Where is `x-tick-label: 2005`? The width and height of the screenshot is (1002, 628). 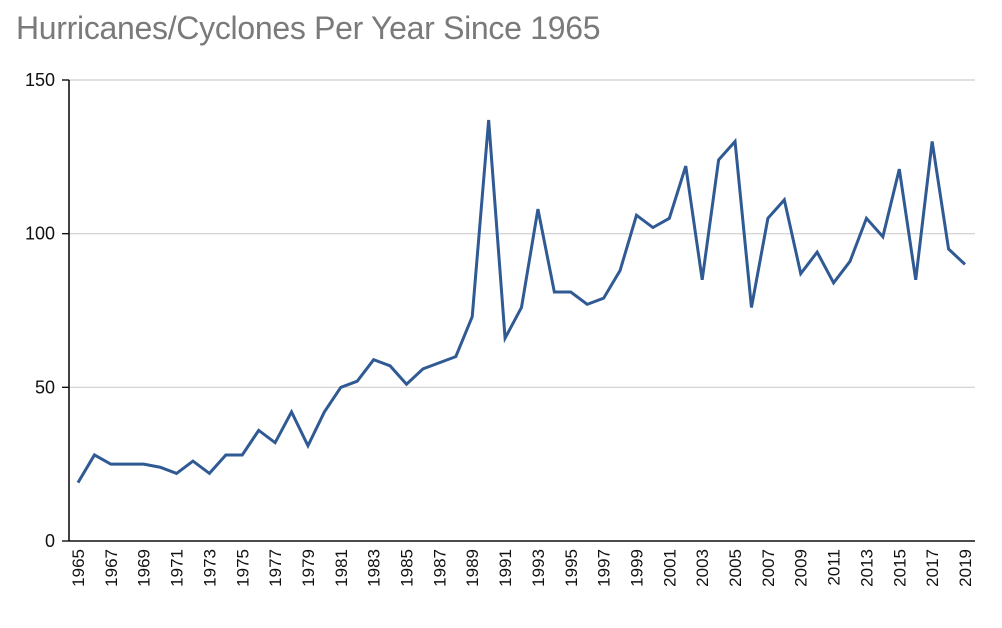
x-tick-label: 2005 is located at coordinates (735, 568).